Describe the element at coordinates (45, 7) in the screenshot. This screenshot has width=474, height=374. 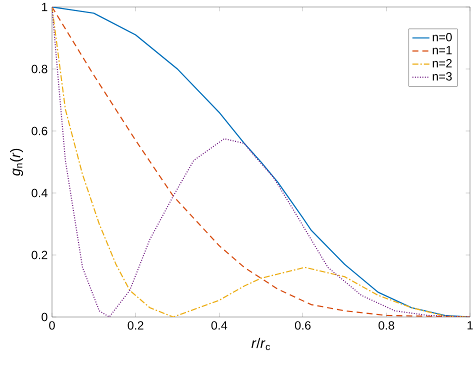
I see `y-tick-label: 1` at that location.